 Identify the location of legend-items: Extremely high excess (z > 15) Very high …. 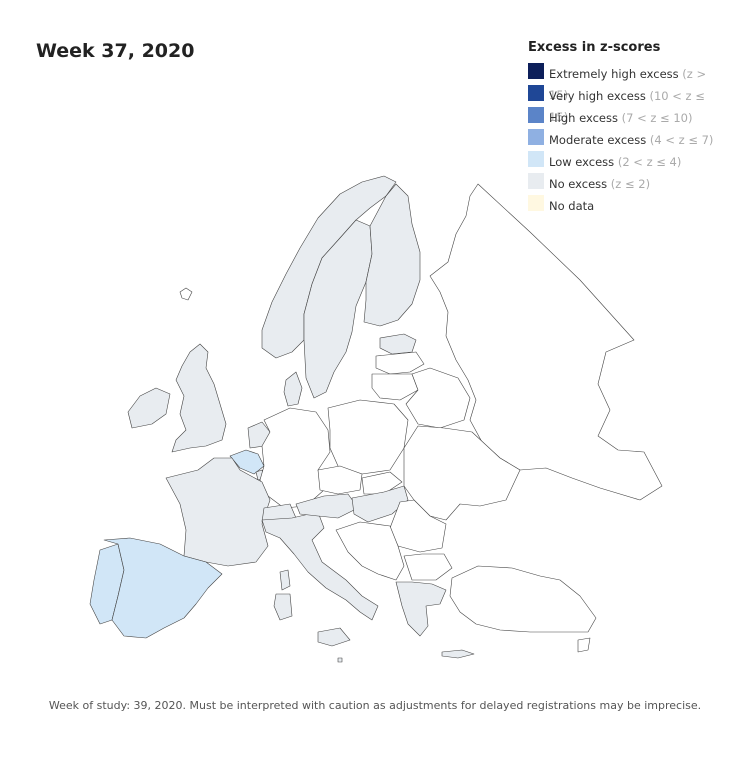
(628, 138).